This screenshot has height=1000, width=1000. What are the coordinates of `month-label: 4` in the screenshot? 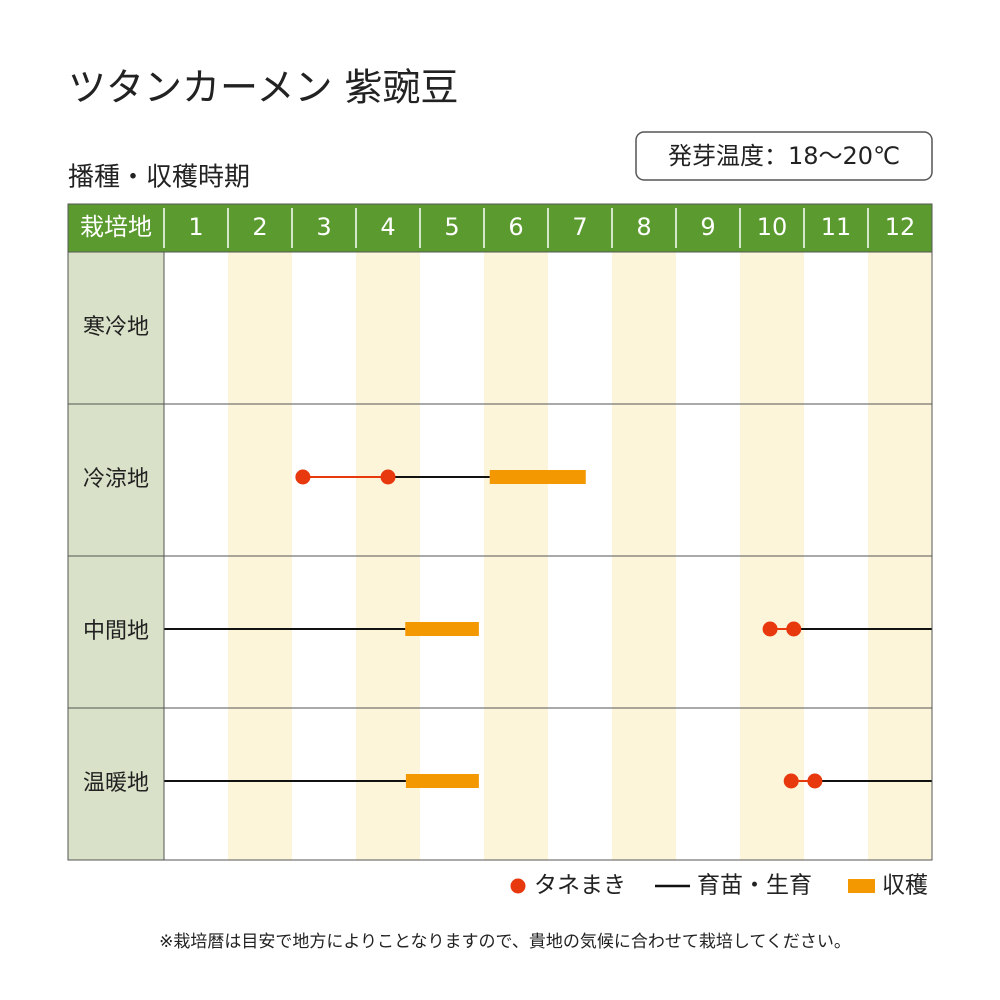 It's located at (387, 227).